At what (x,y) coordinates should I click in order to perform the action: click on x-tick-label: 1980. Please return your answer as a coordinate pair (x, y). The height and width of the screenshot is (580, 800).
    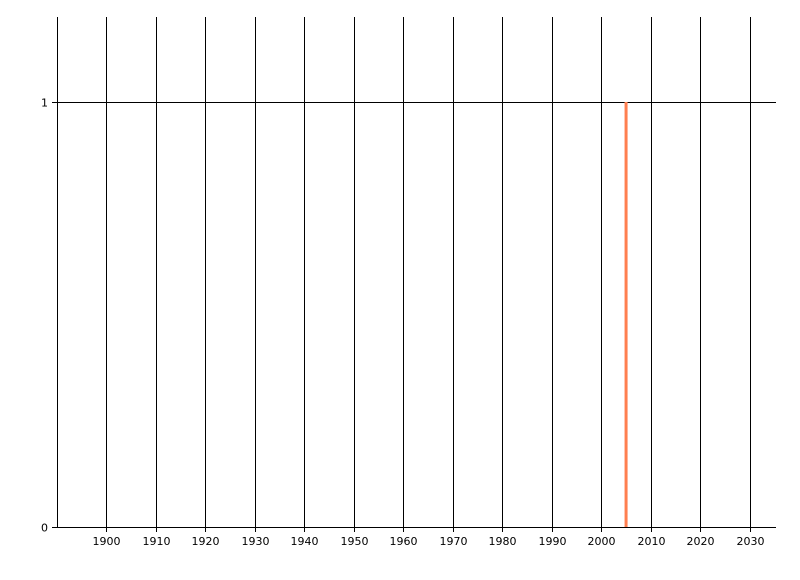
    Looking at the image, I should click on (503, 541).